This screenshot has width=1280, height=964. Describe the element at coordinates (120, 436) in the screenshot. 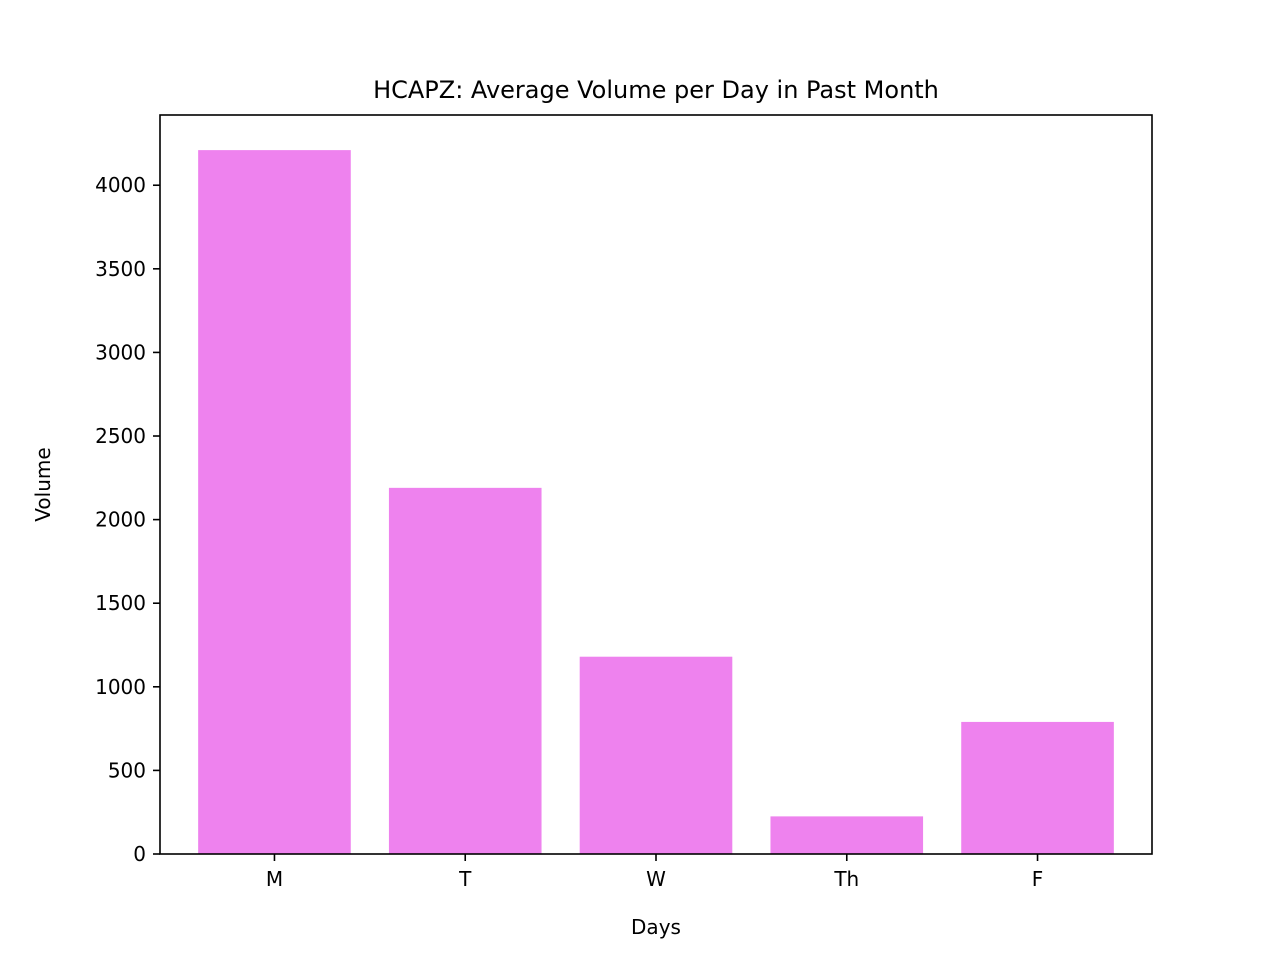

I see `y-tick-label: 2500` at that location.